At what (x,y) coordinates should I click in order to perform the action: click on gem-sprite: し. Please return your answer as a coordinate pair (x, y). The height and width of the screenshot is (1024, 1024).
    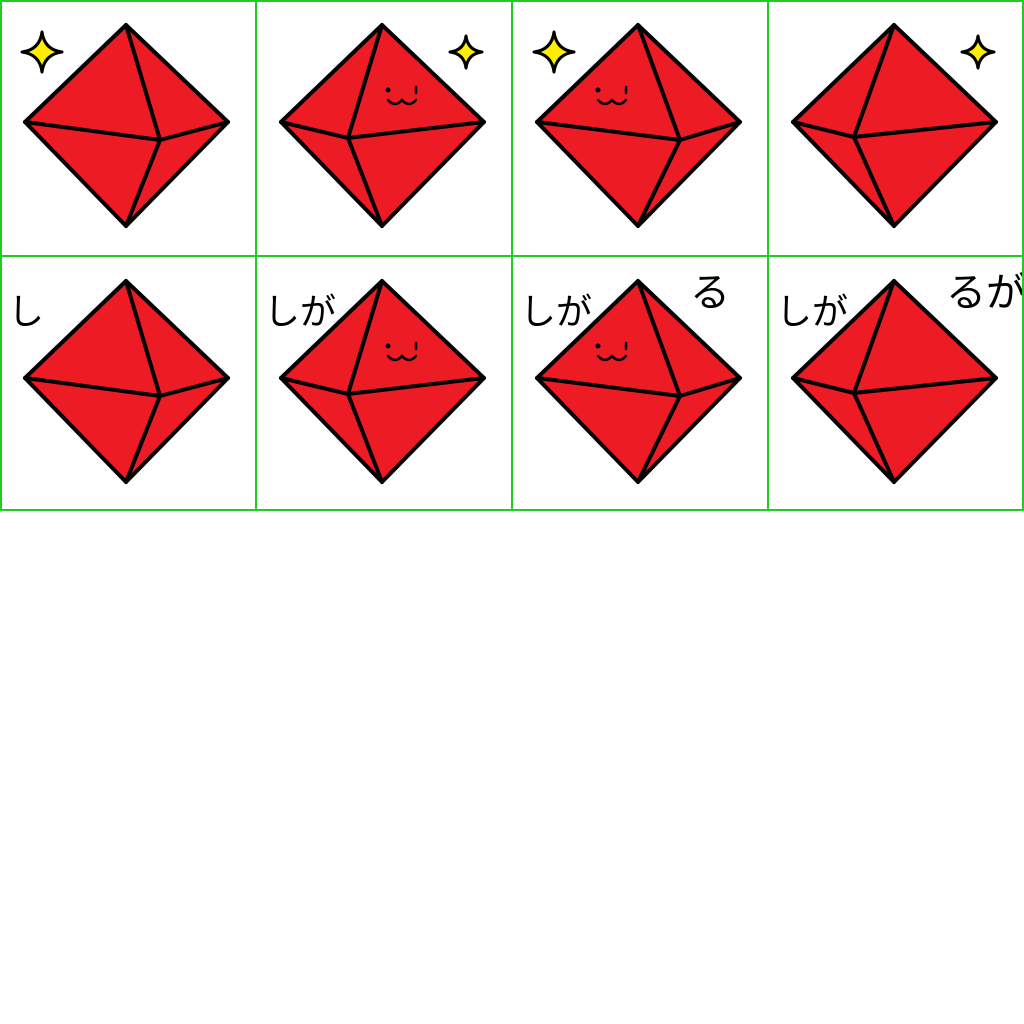
    Looking at the image, I should click on (119, 381).